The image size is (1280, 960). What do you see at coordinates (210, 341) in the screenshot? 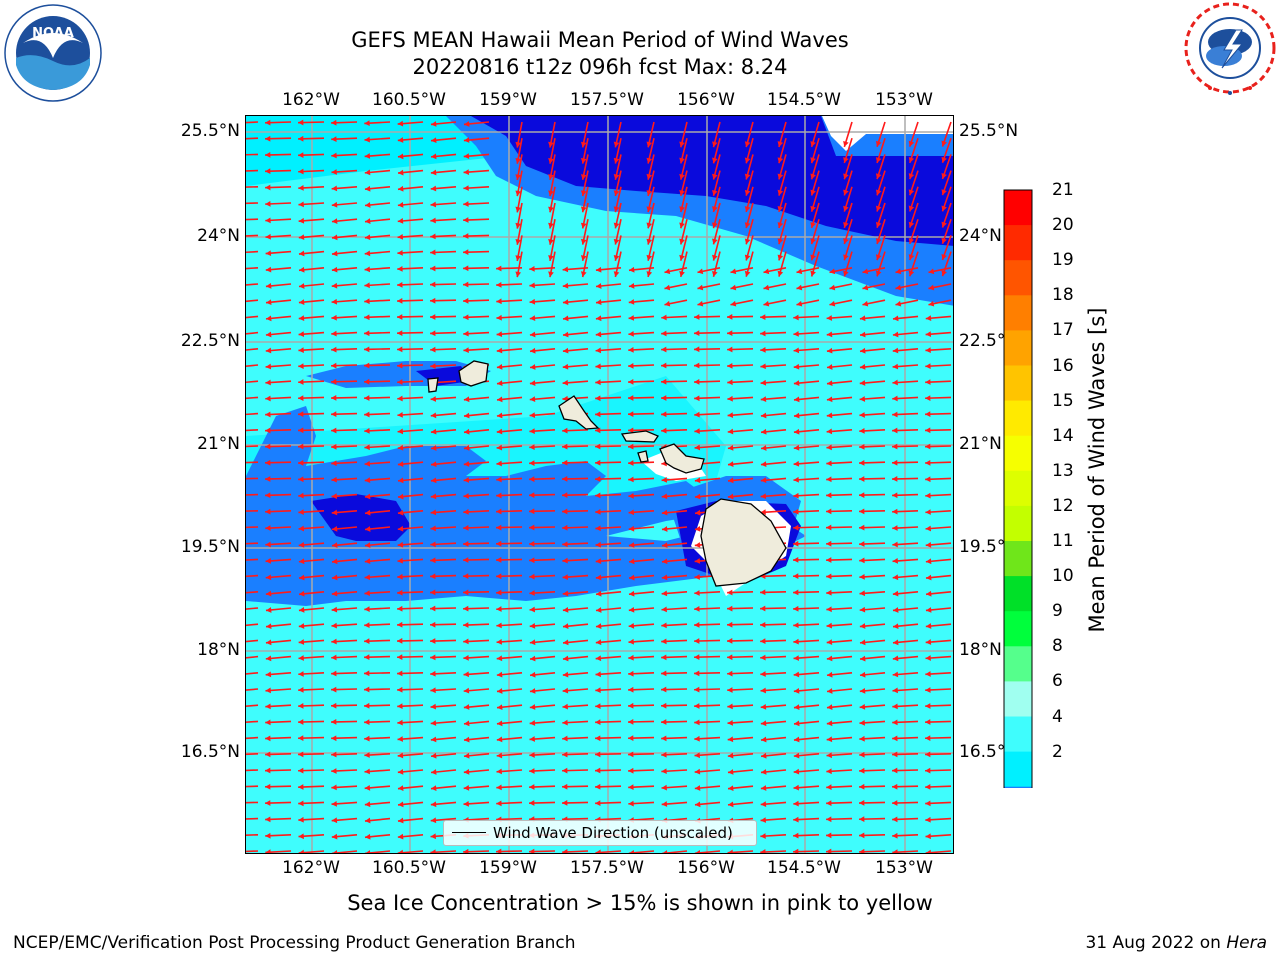
I see `lat-tick-left: 22.5°N` at bounding box center [210, 341].